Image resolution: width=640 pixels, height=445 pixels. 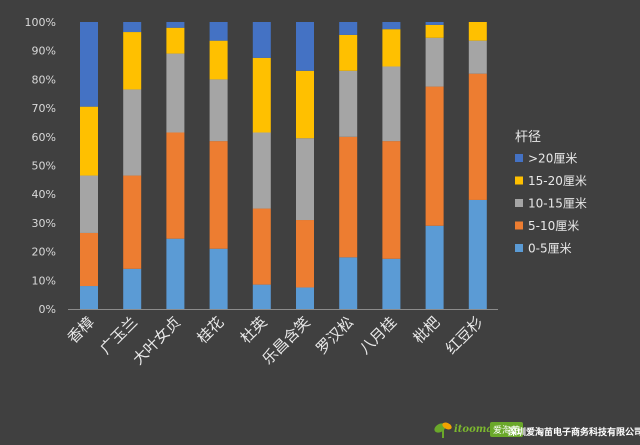 I want to click on y-tick-label: 10%, so click(x=44, y=280).